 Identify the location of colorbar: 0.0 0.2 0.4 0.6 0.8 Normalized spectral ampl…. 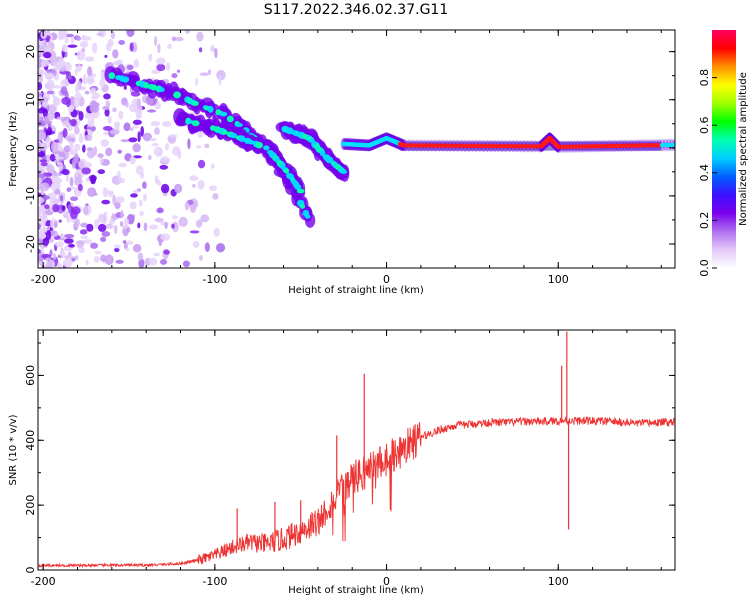
(723, 153).